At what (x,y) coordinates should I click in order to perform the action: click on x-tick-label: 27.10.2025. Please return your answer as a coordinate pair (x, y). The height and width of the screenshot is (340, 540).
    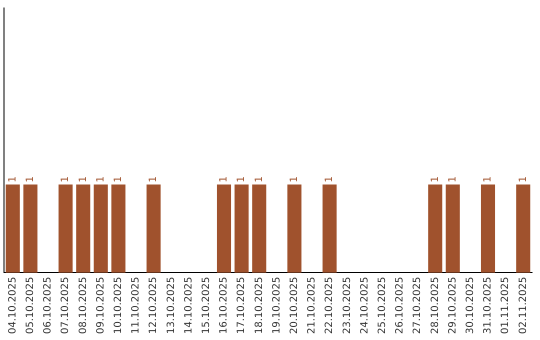
    Looking at the image, I should click on (418, 305).